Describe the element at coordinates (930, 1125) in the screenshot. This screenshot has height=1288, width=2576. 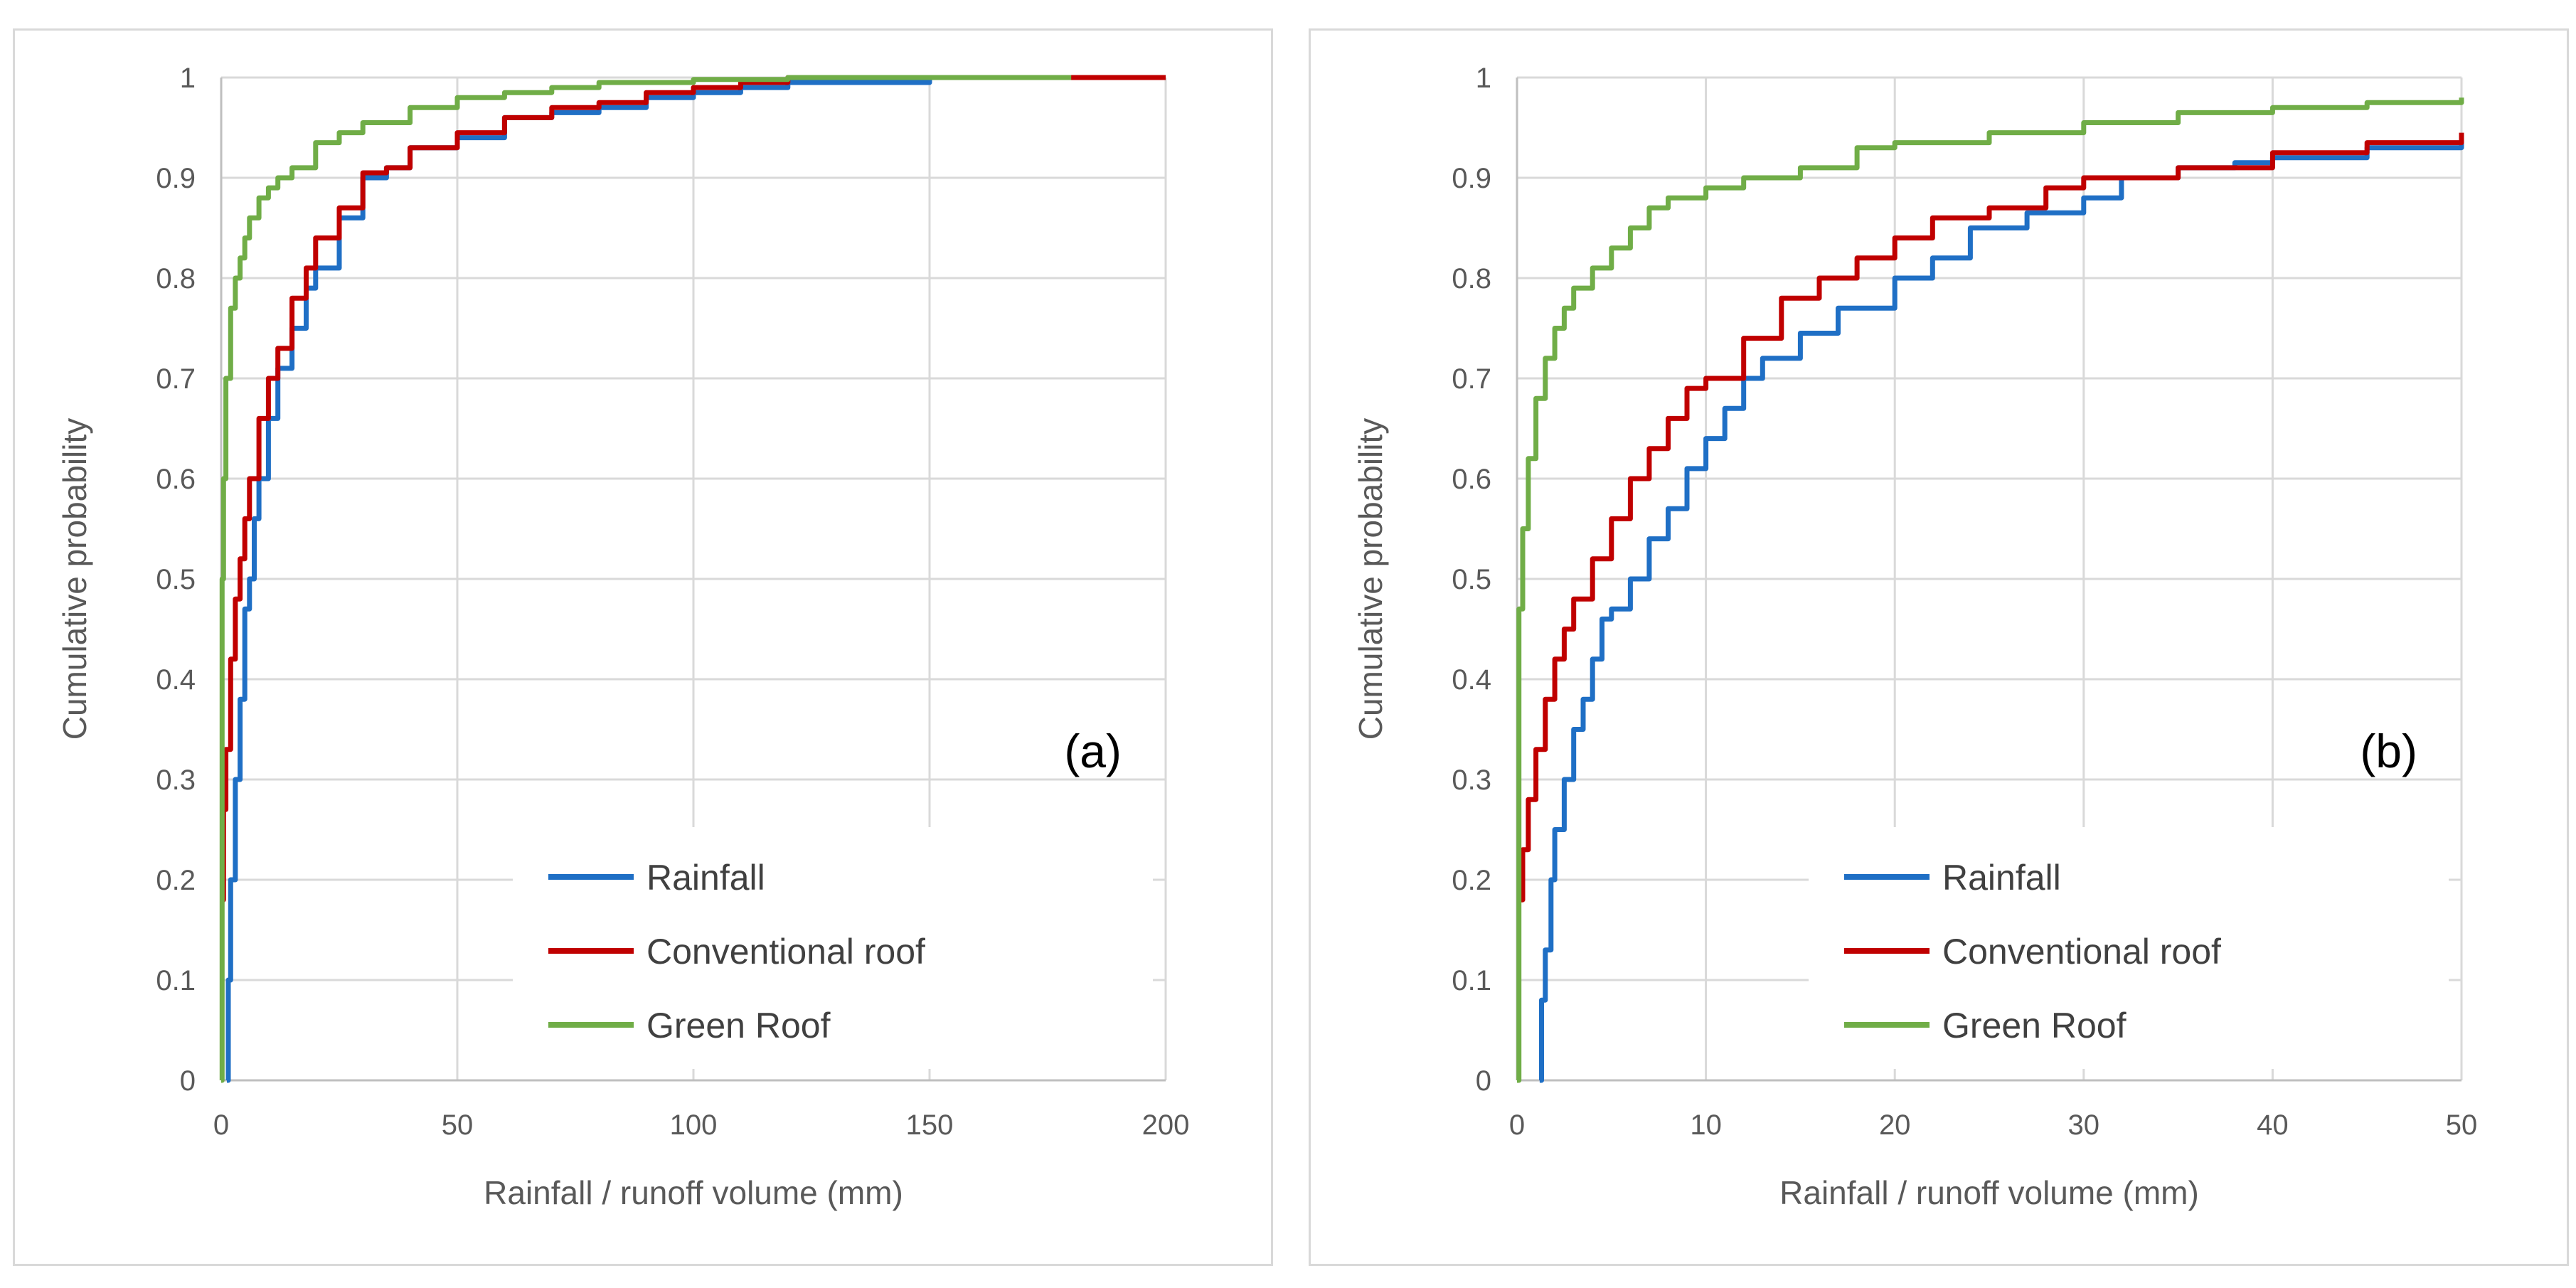
I see `chart-a-x-tick-label: 150` at that location.